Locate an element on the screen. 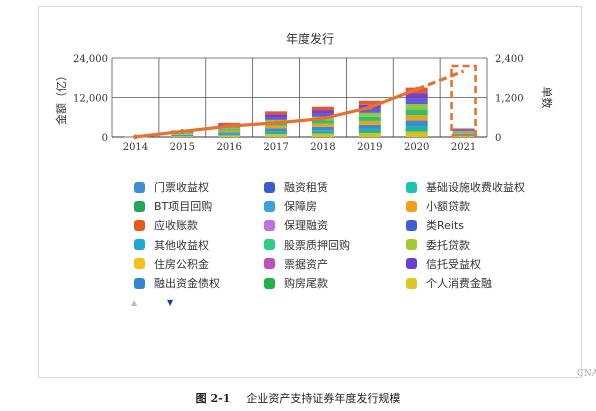 The height and width of the screenshot is (411, 596). legend-item: 门票收益权 is located at coordinates (171, 187).